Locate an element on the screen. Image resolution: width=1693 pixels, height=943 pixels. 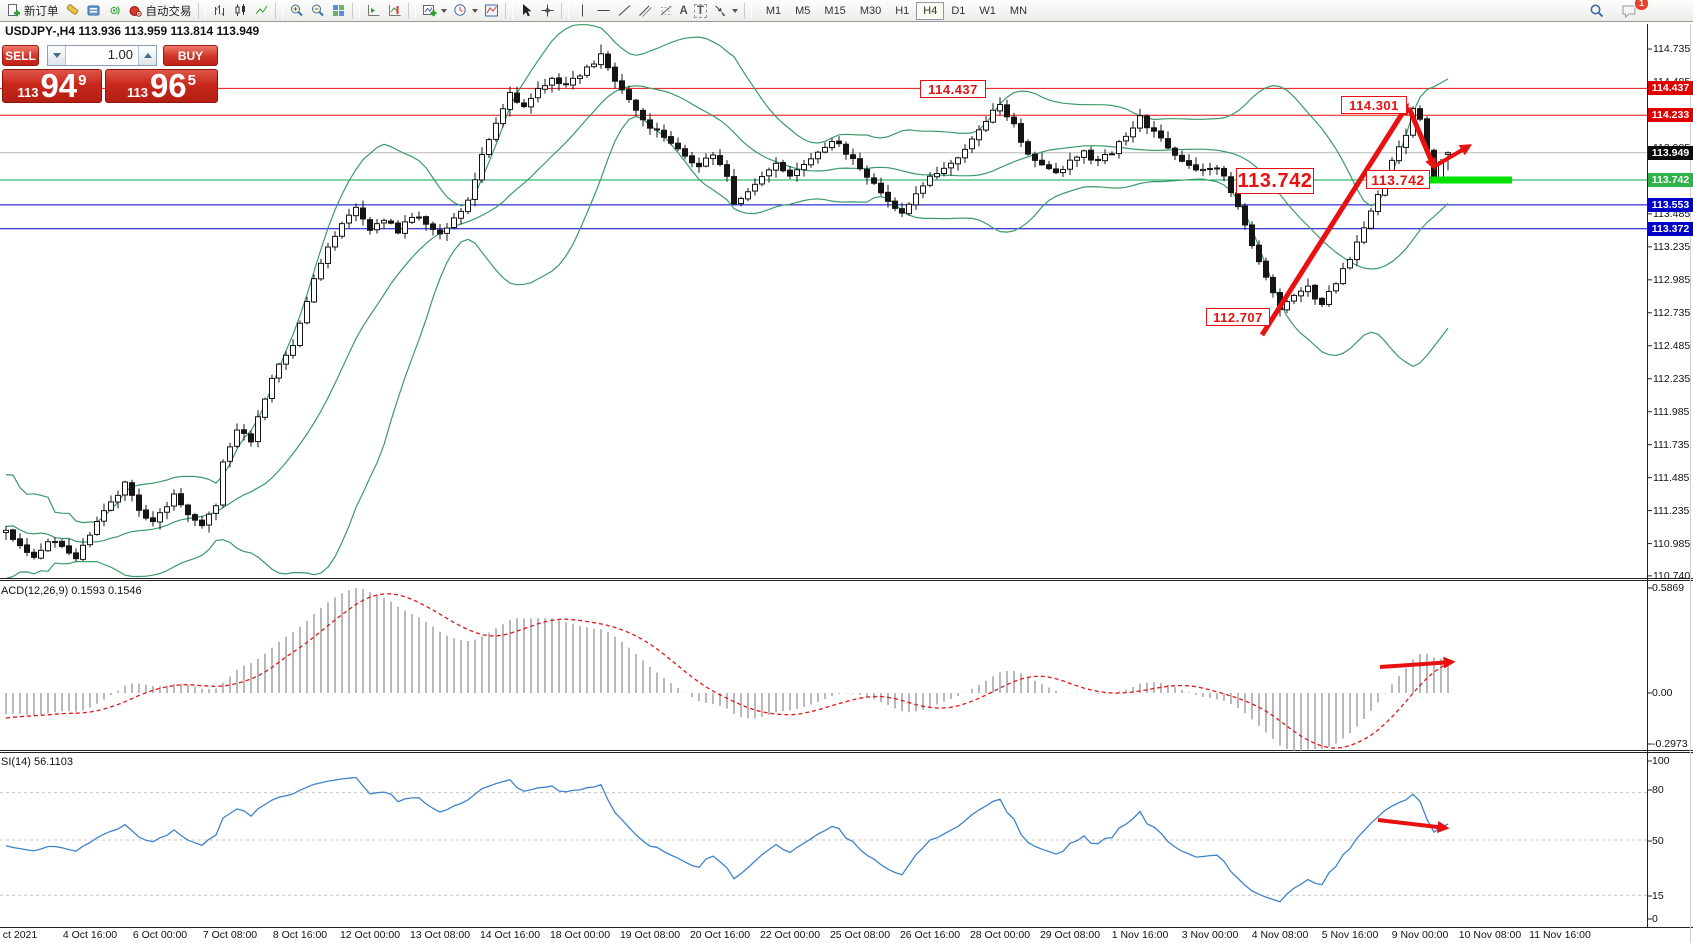
volume-decrease-button is located at coordinates (57, 55).